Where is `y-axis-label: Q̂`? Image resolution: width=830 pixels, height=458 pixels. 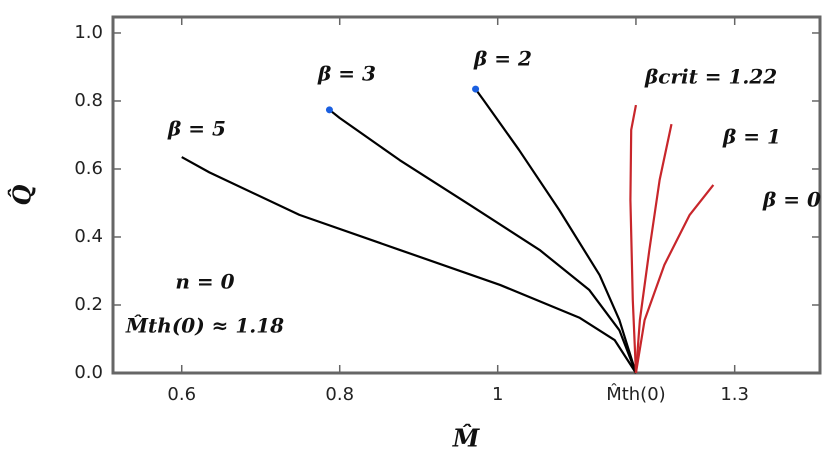 y-axis-label: Q̂ is located at coordinates (22, 194).